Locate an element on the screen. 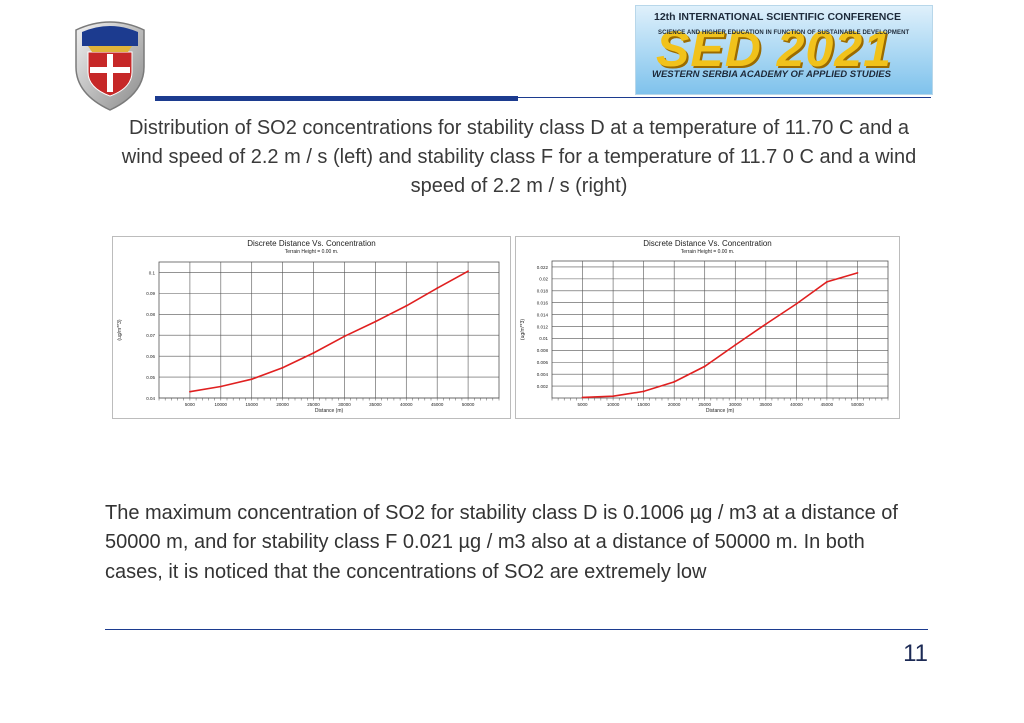 The image size is (1024, 723). y-tick-label: 0.016 is located at coordinates (543, 302).